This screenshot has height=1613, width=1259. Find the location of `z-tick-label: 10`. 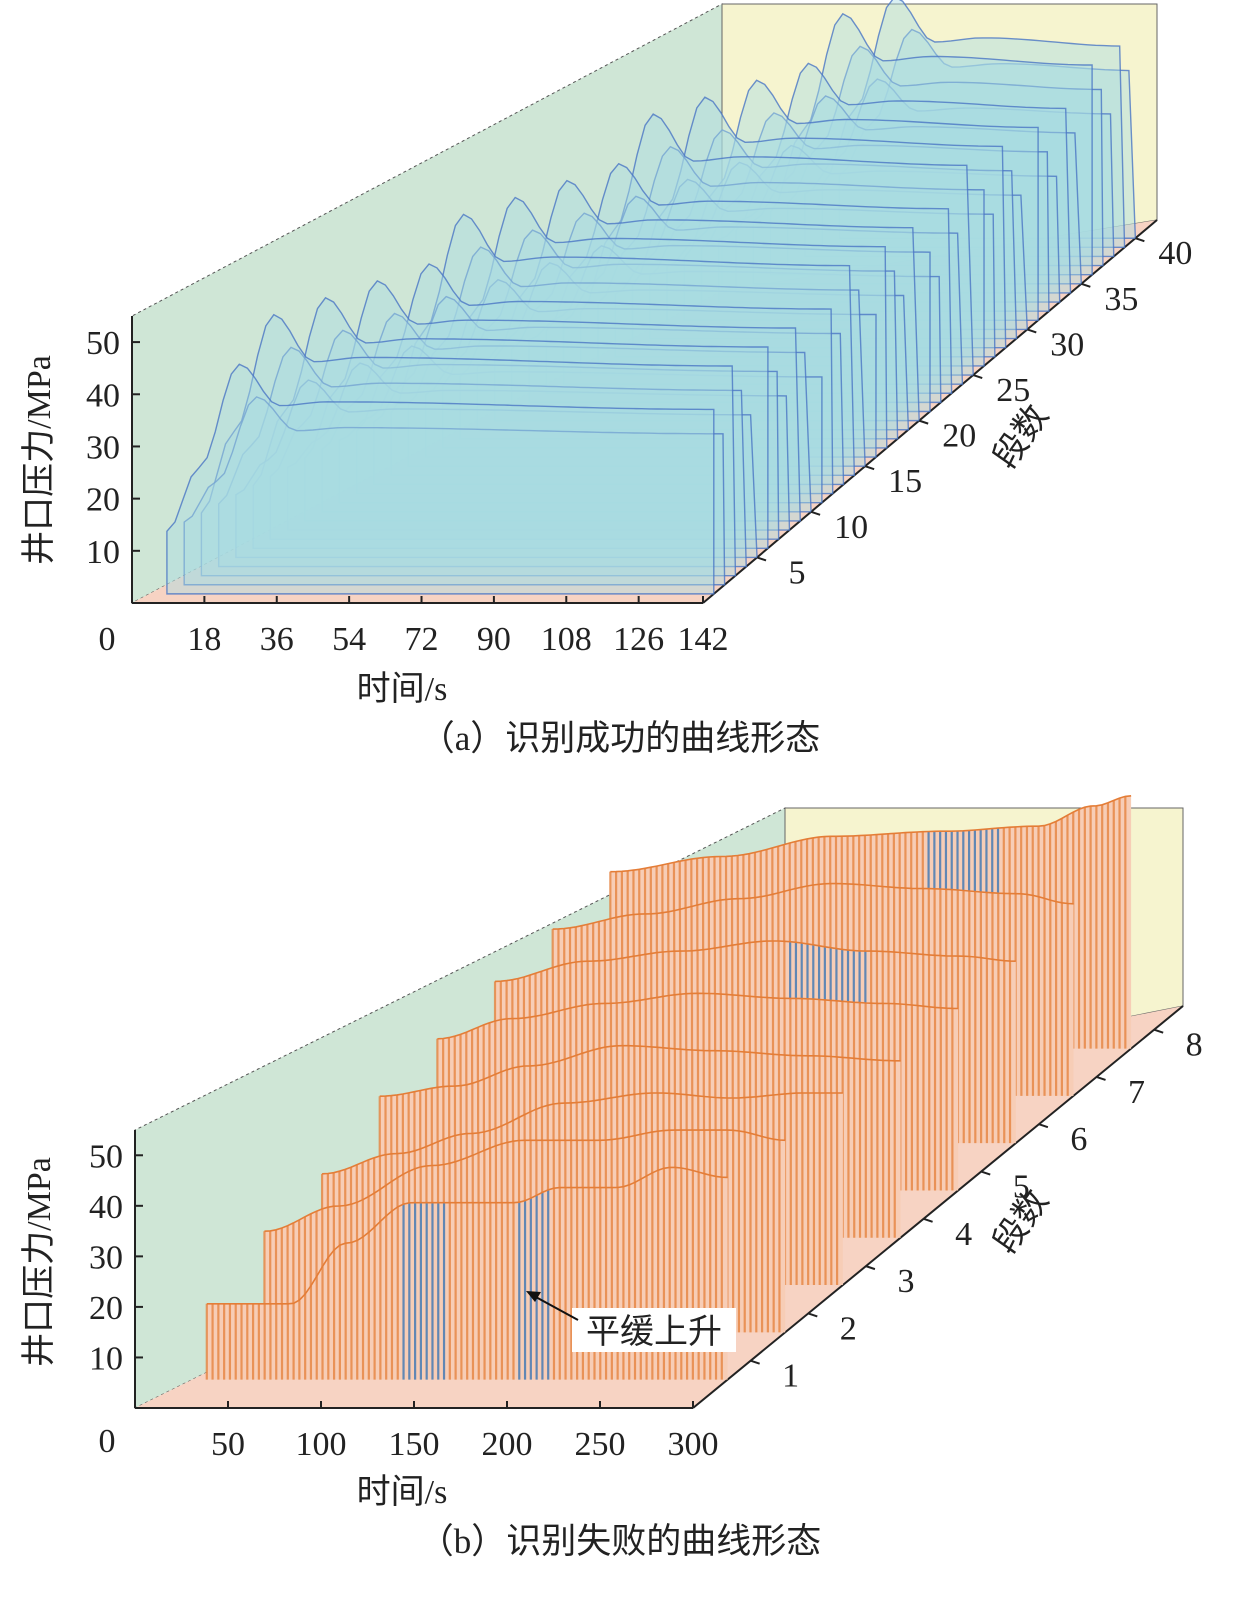

z-tick-label: 10 is located at coordinates (851, 527).